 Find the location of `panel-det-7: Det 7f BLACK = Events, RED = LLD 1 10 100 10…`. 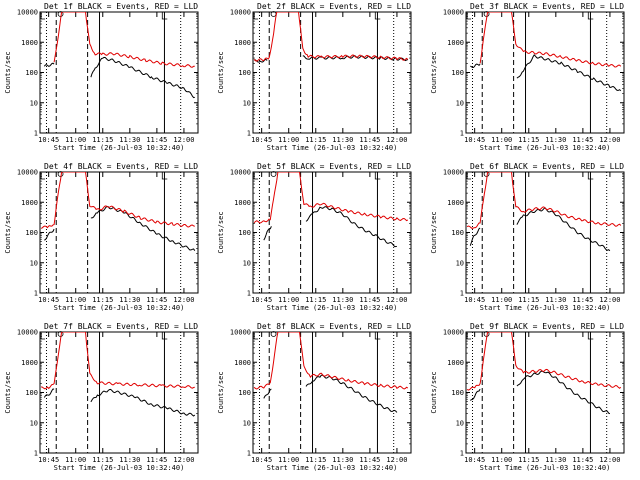

panel-det-7: Det 7f BLACK = Events, RED = LLD 1 10 100 10… is located at coordinates (101, 397).